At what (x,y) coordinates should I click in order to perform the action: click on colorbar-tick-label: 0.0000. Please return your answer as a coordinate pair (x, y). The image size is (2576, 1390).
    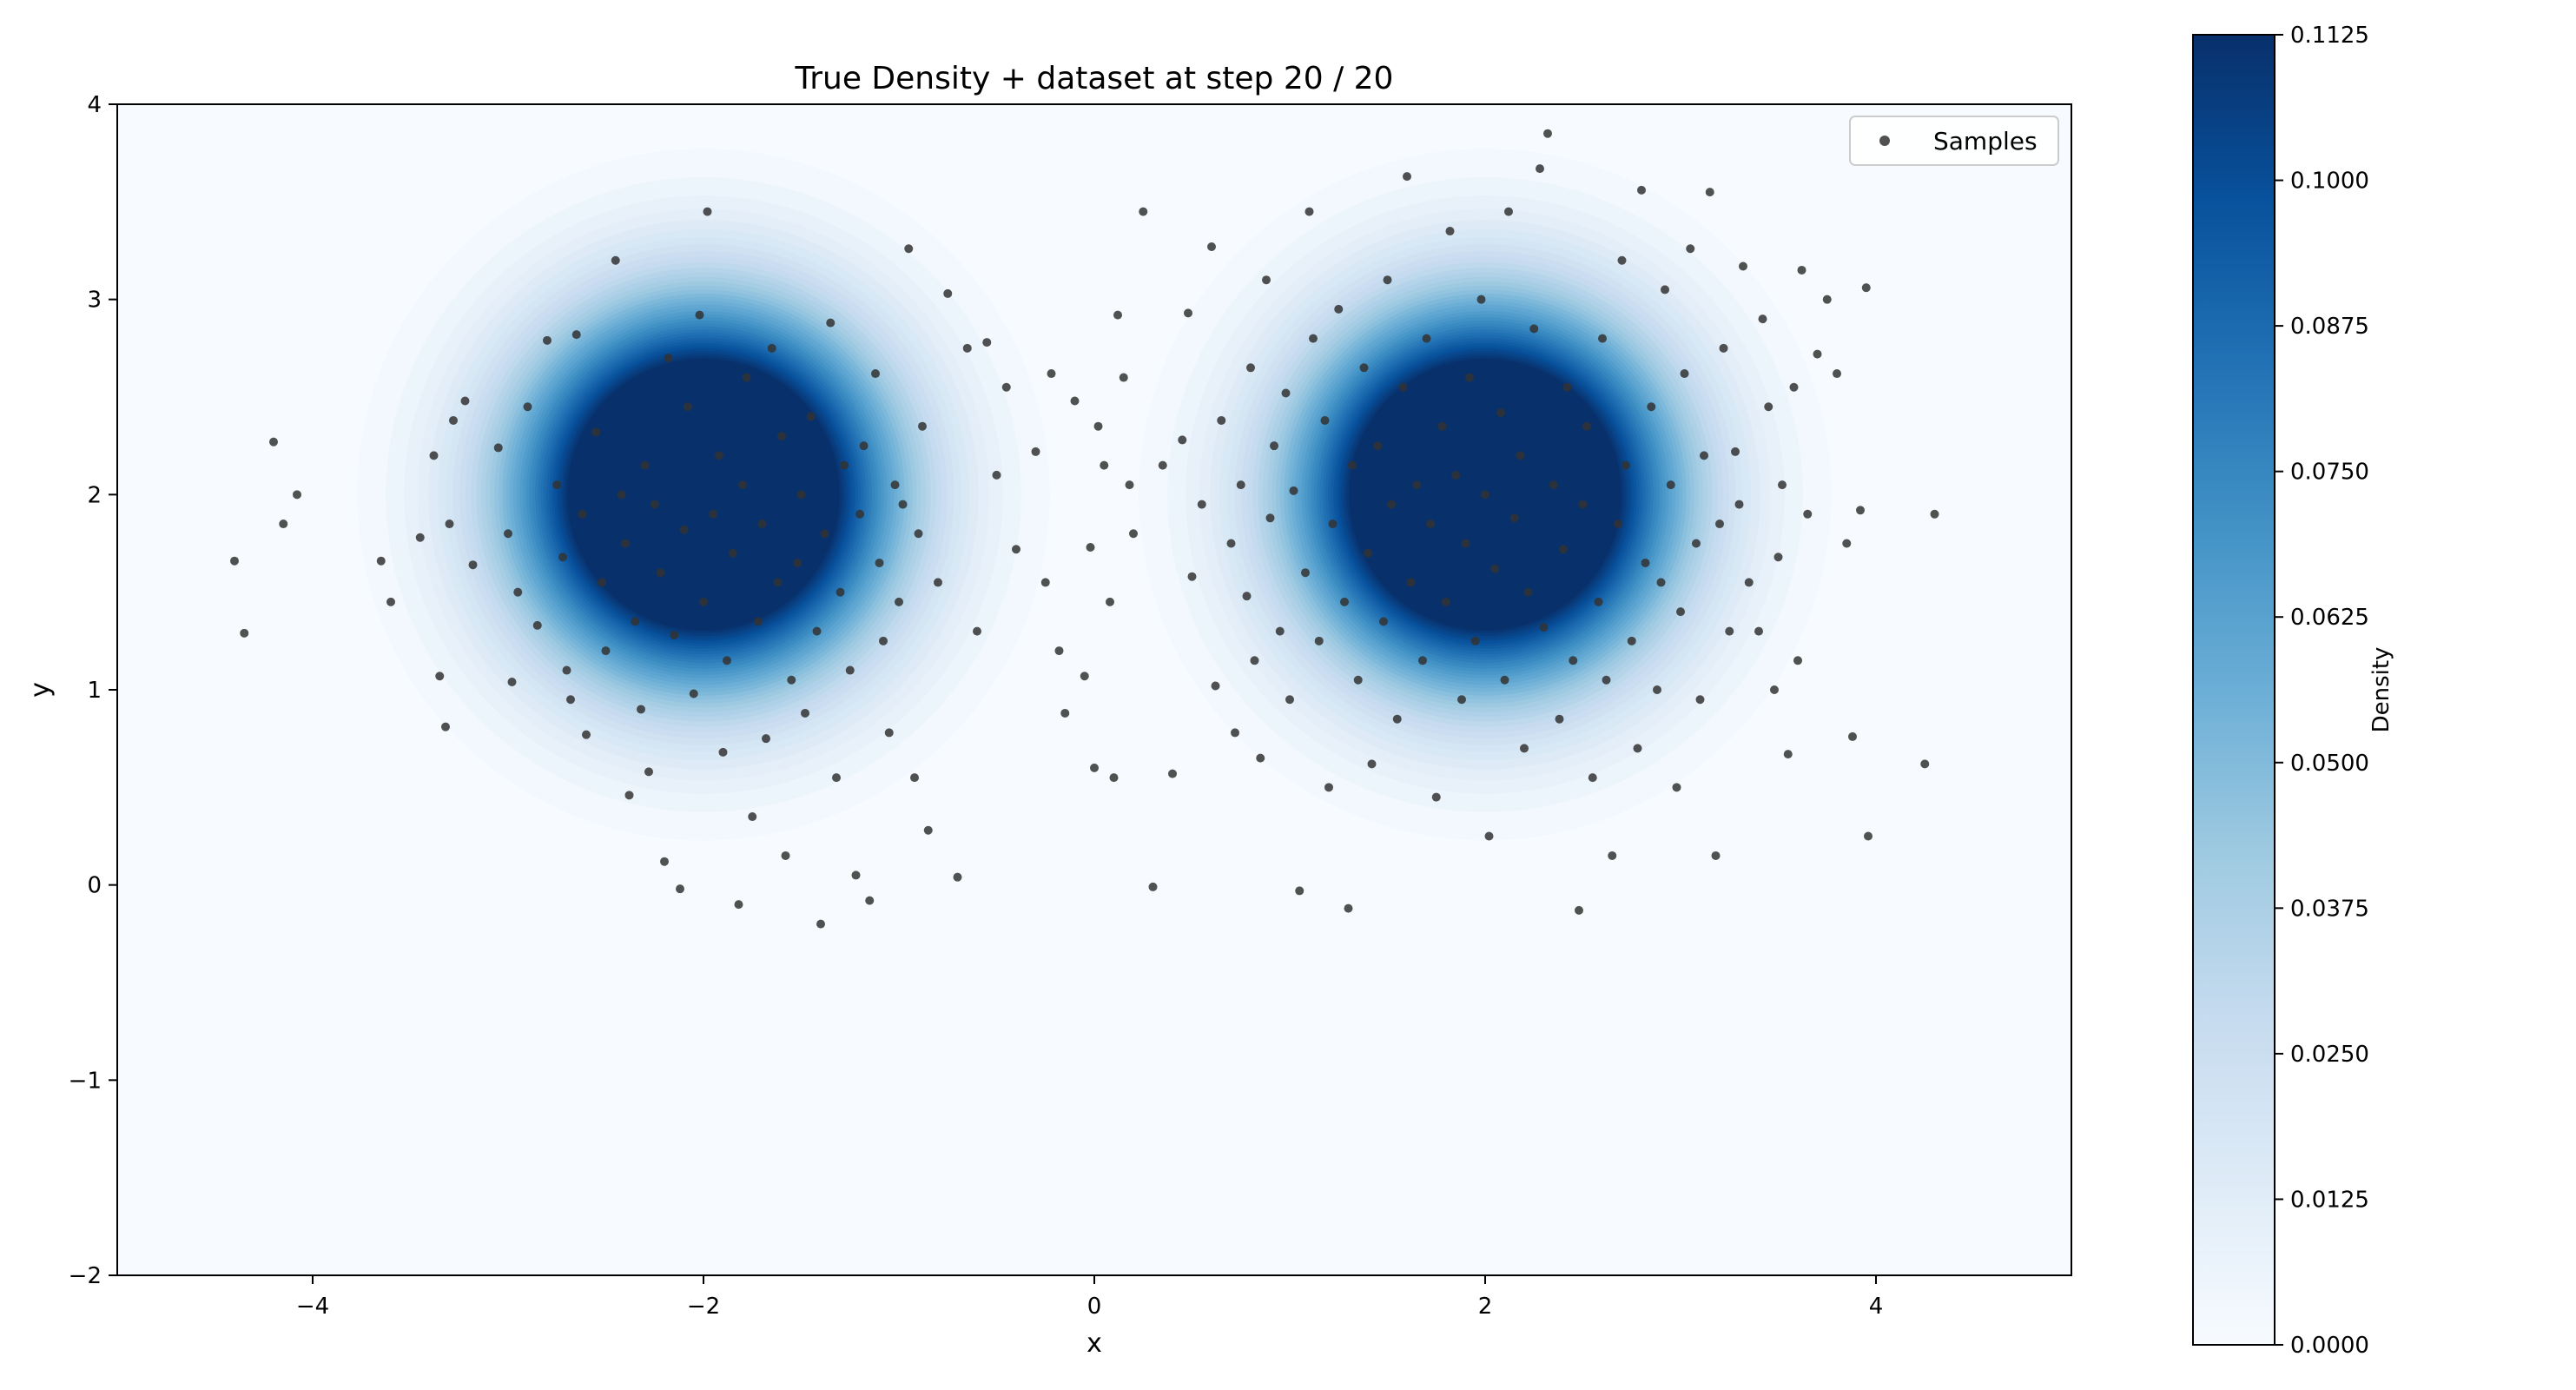
    Looking at the image, I should click on (2329, 1346).